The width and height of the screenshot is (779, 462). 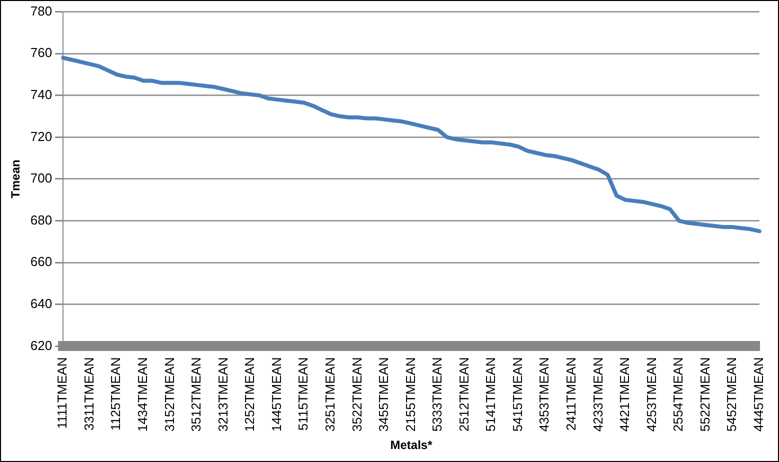 What do you see at coordinates (41, 178) in the screenshot?
I see `y-tick-label: 700` at bounding box center [41, 178].